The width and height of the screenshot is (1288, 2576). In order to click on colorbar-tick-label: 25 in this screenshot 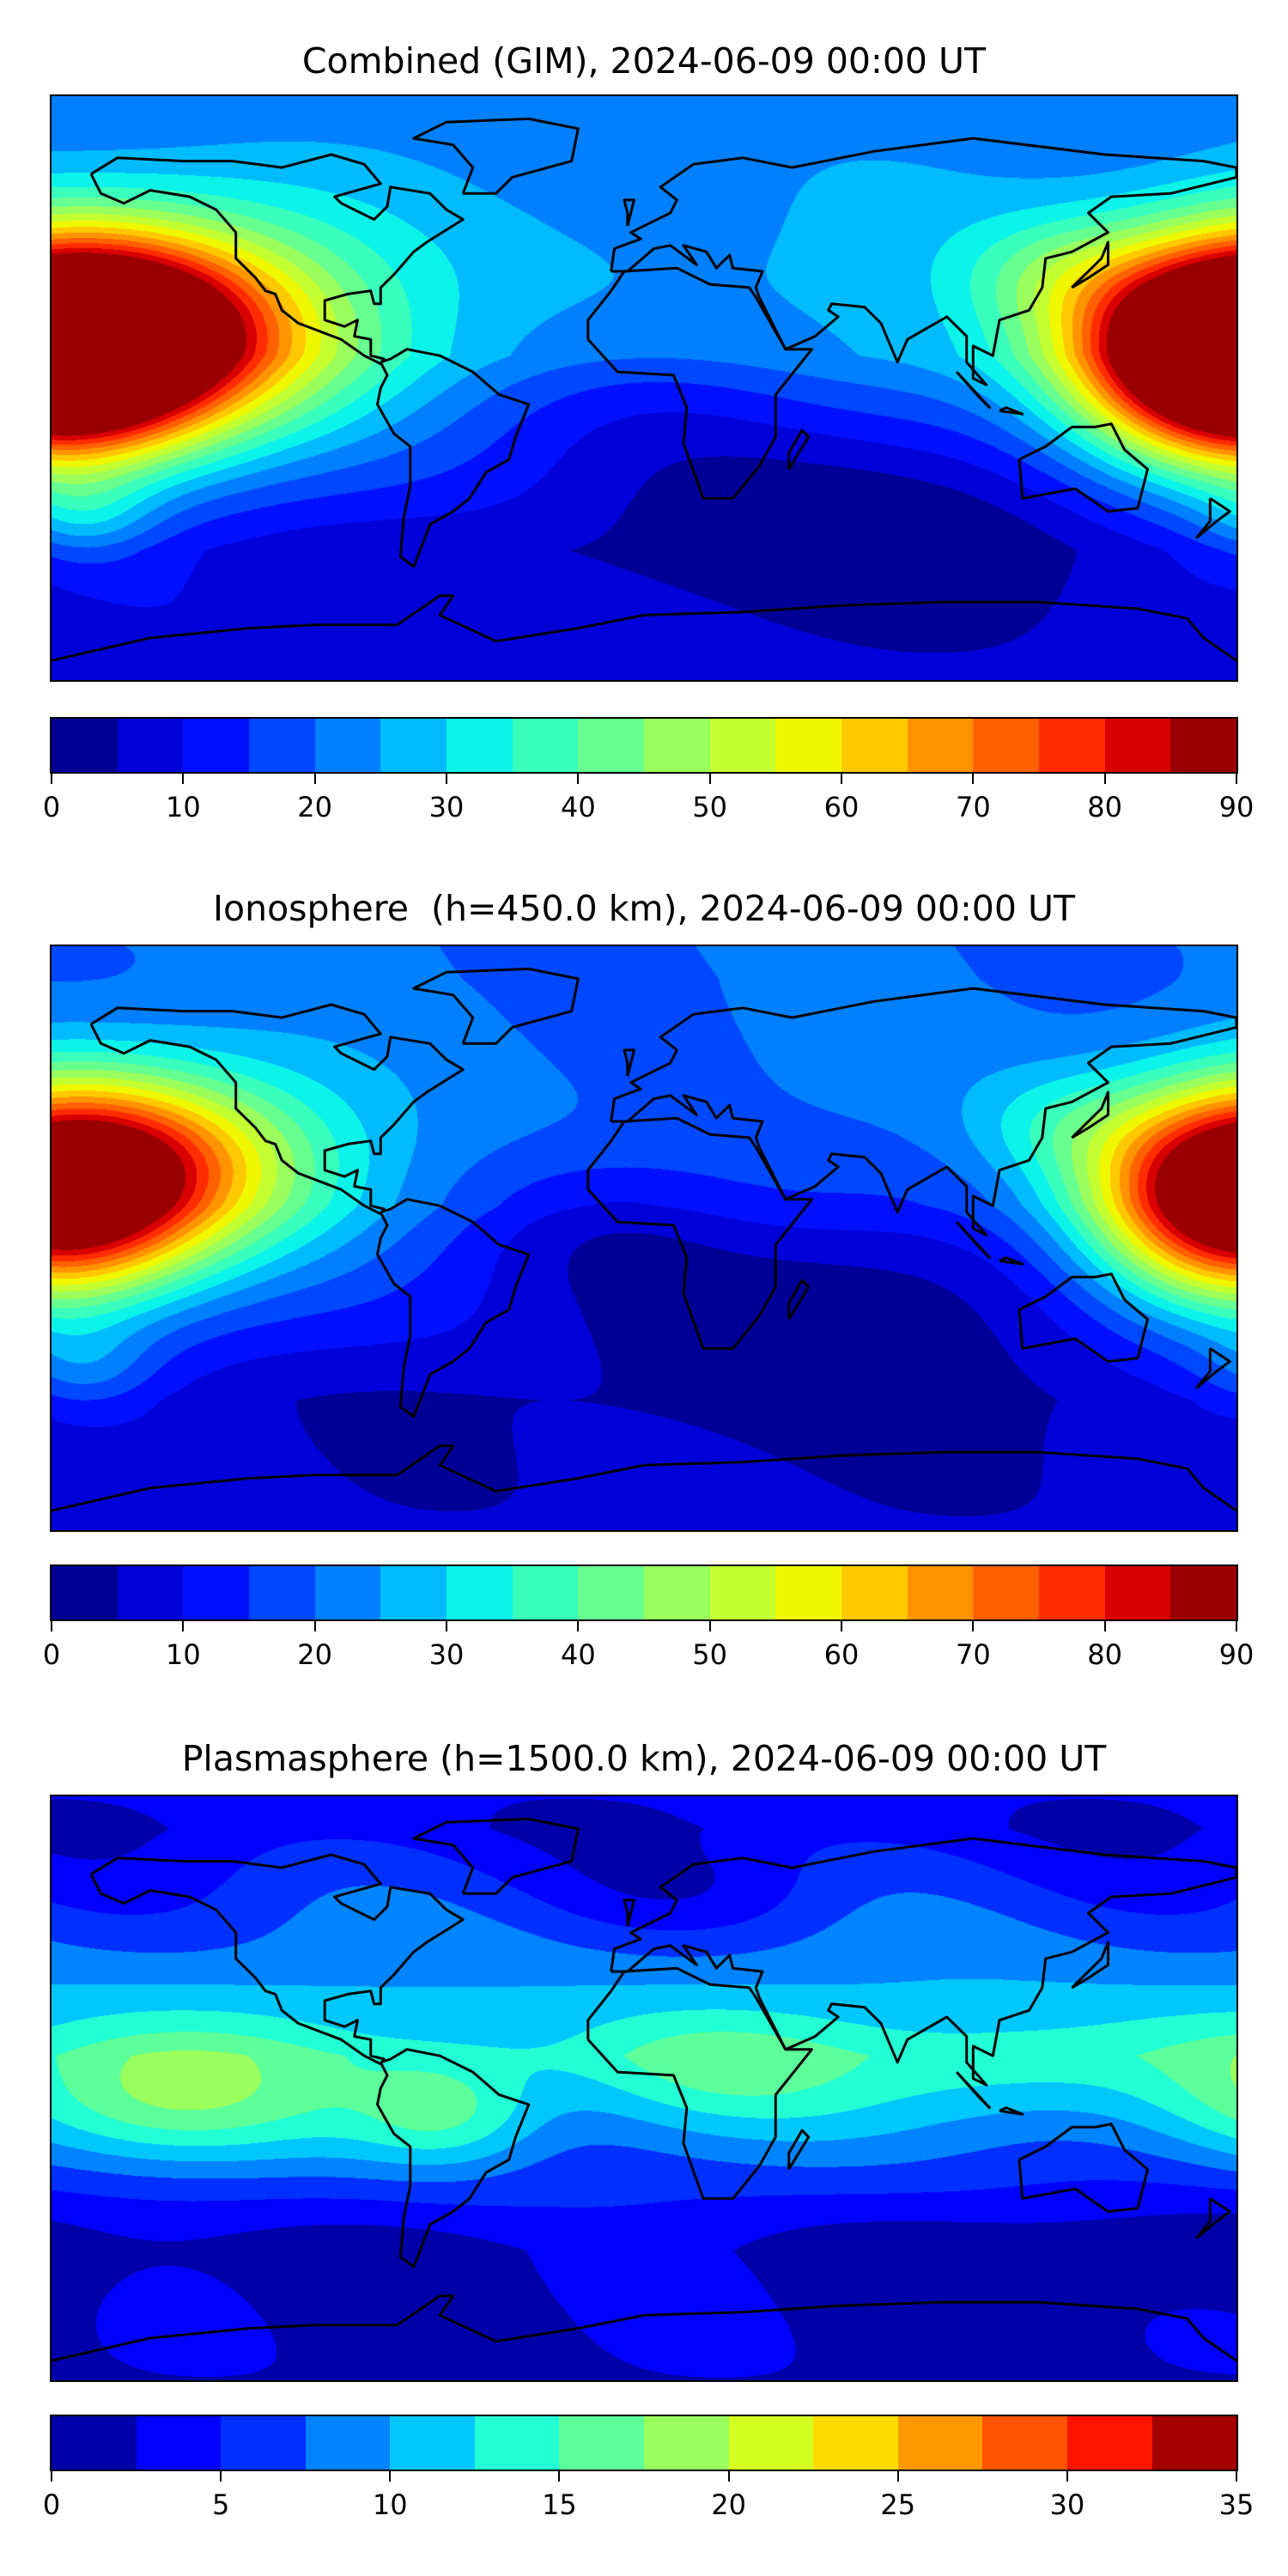, I will do `click(898, 2504)`.